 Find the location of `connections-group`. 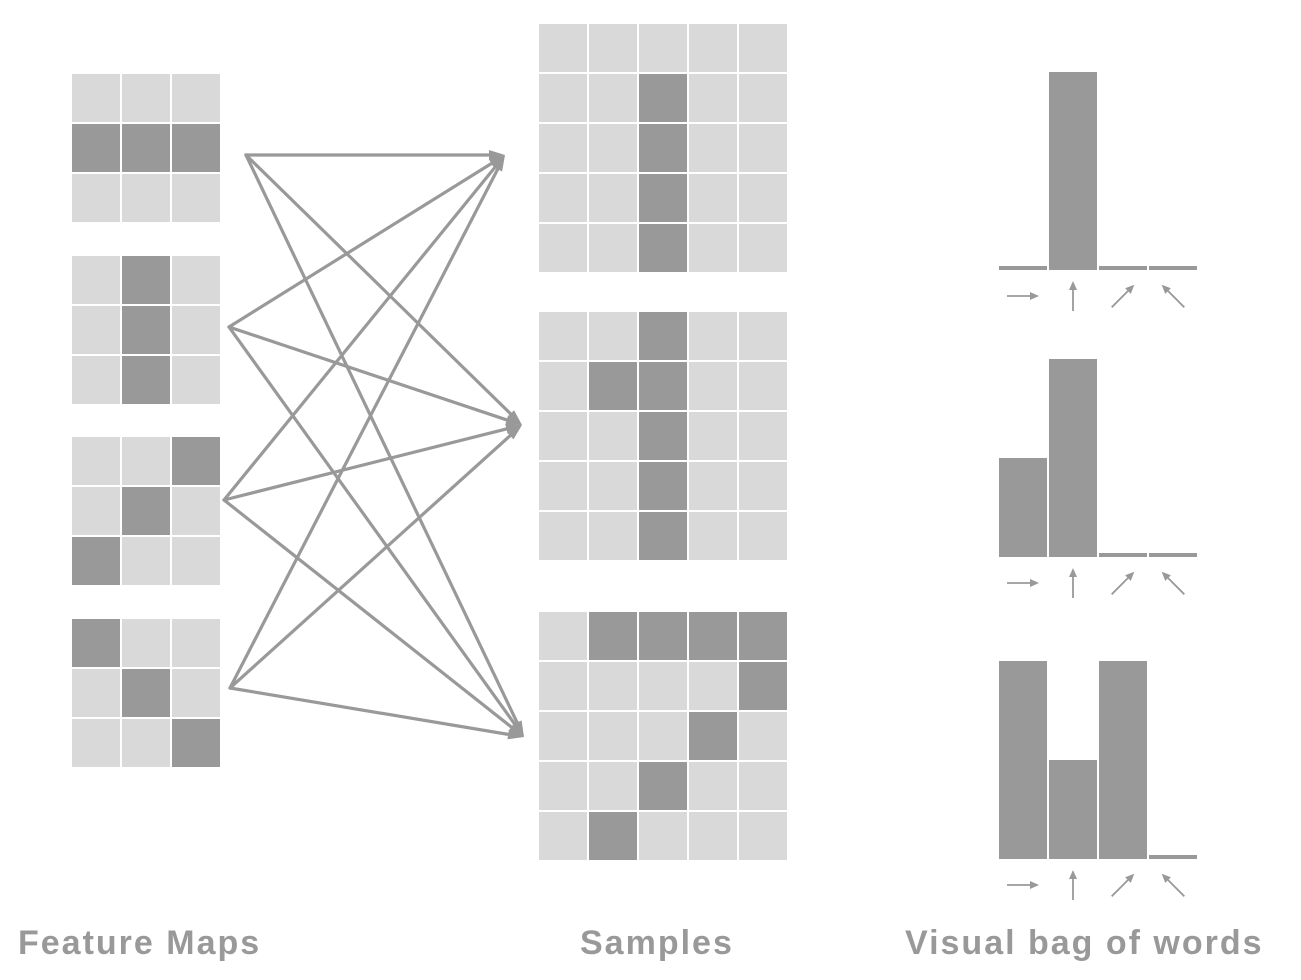

connections-group is located at coordinates (373, 445).